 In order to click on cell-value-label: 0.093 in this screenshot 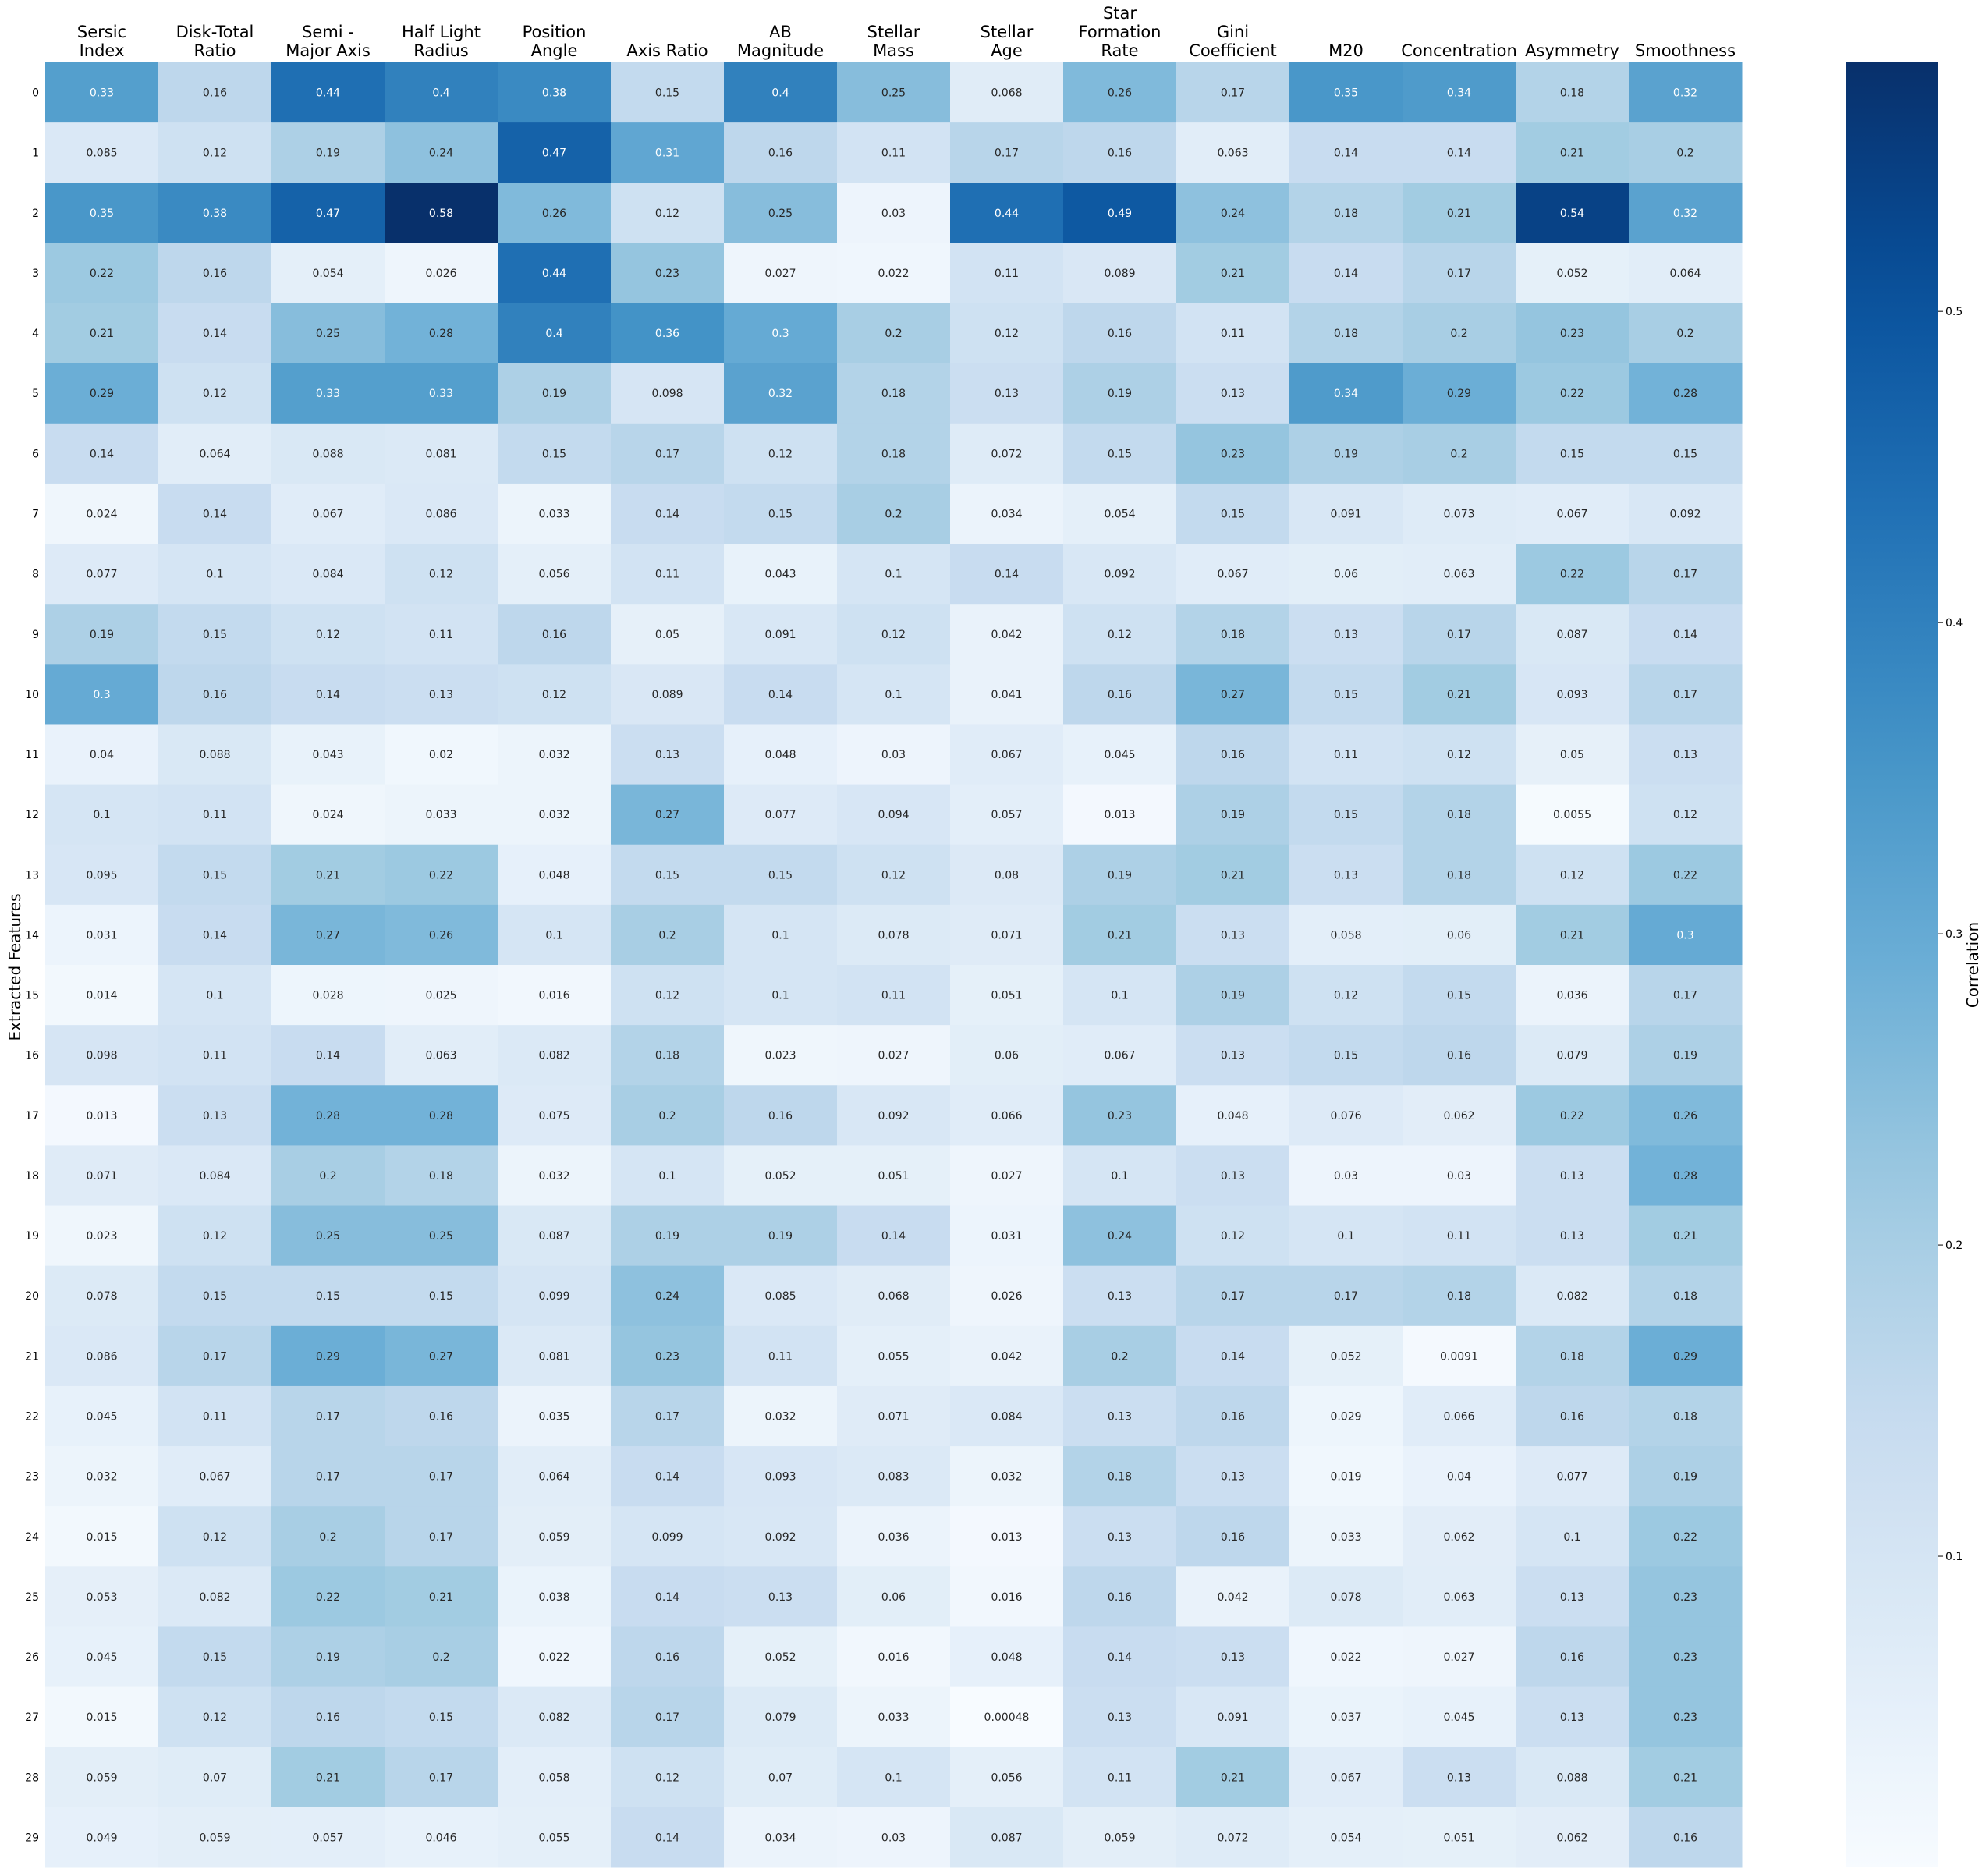, I will do `click(780, 1477)`.